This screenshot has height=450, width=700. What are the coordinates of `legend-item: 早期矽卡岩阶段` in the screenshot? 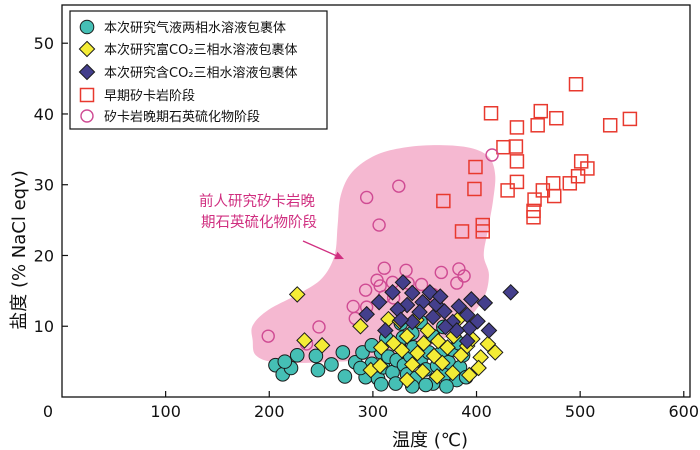 It's located at (137, 95).